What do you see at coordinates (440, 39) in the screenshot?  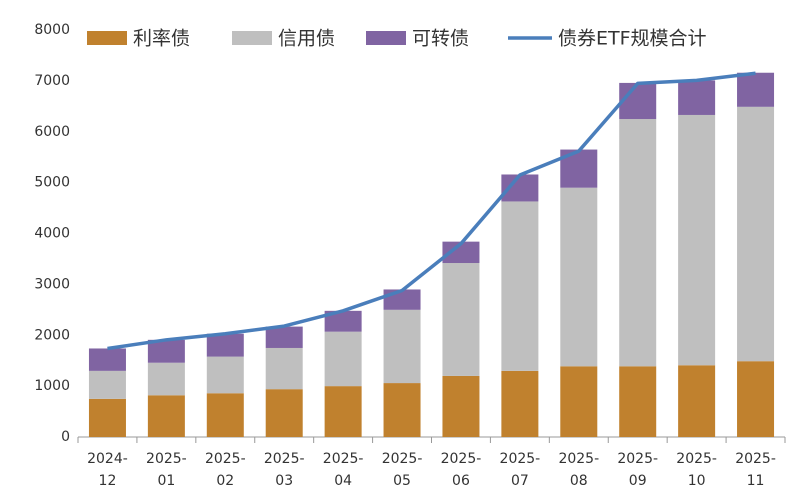 I see `legend-label: 可转债` at bounding box center [440, 39].